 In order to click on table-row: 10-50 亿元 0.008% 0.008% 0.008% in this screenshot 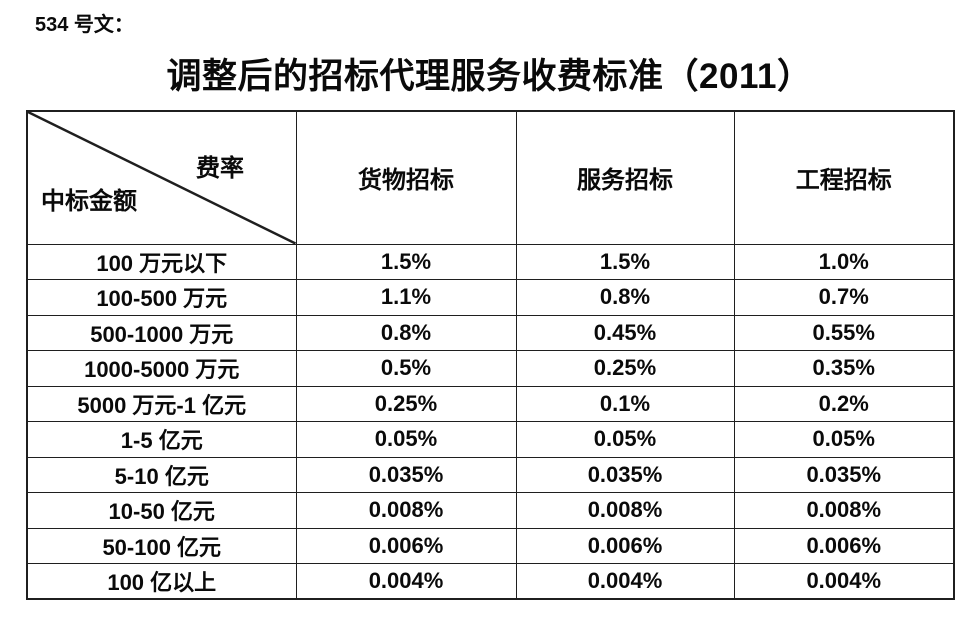, I will do `click(490, 510)`.